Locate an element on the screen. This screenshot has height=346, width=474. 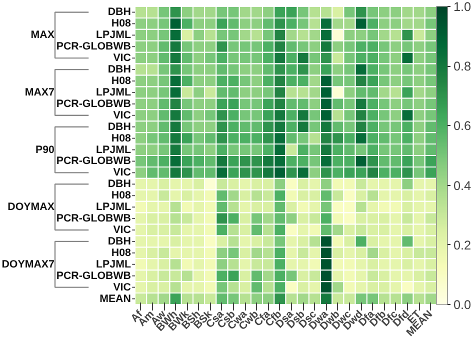
color-bar-label: 0.2 is located at coordinates (463, 245).